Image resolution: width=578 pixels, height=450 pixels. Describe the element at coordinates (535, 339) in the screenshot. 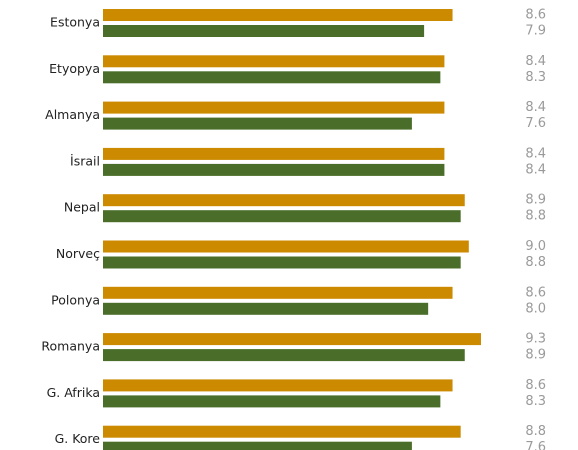

I see `value-label: 9.3` at that location.